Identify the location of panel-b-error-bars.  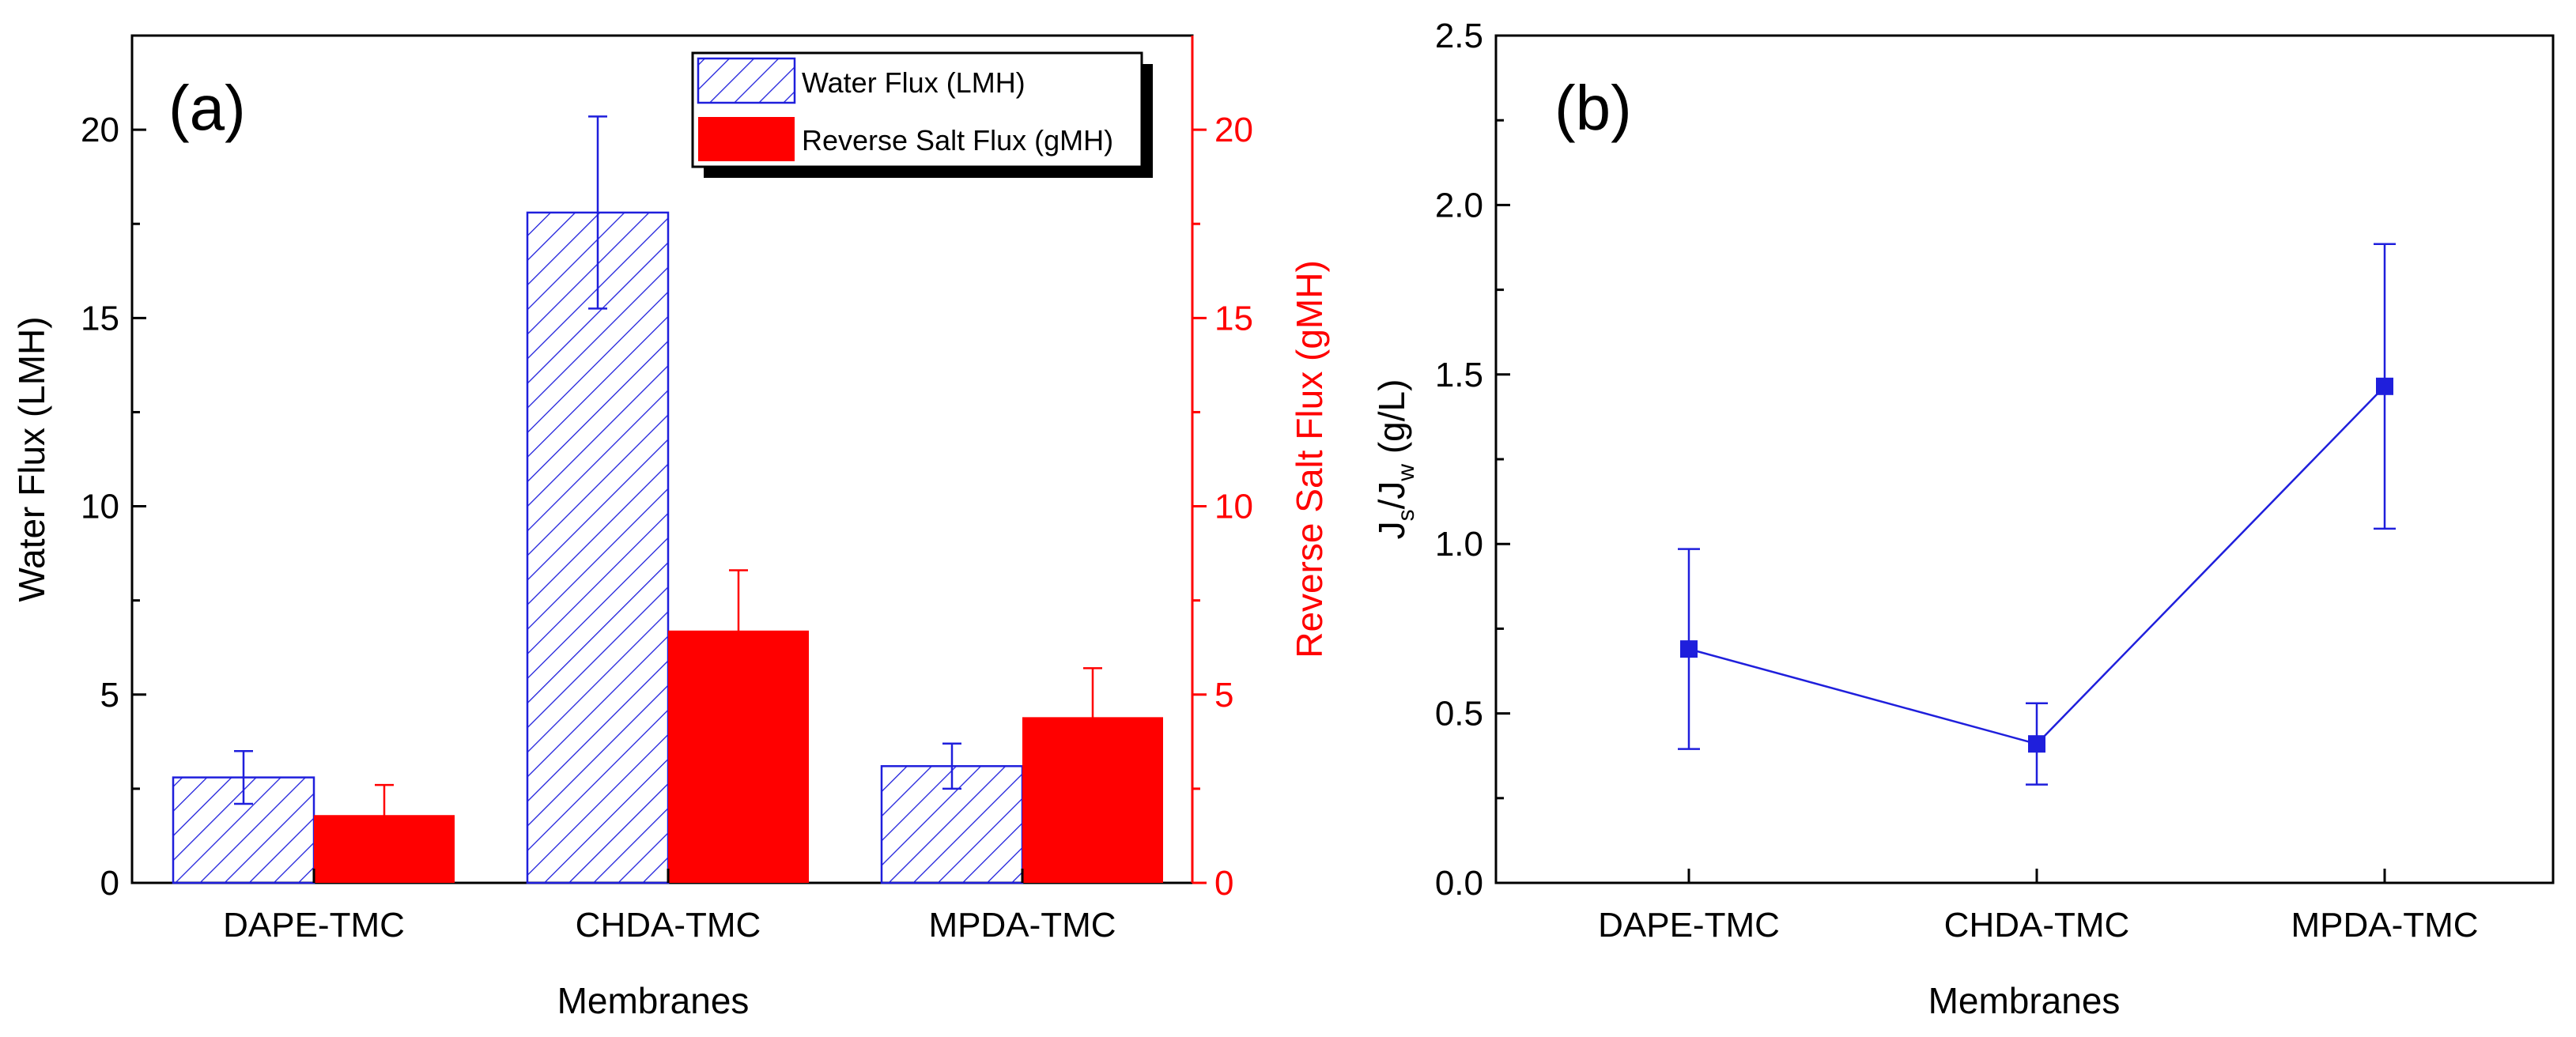
(2037, 514).